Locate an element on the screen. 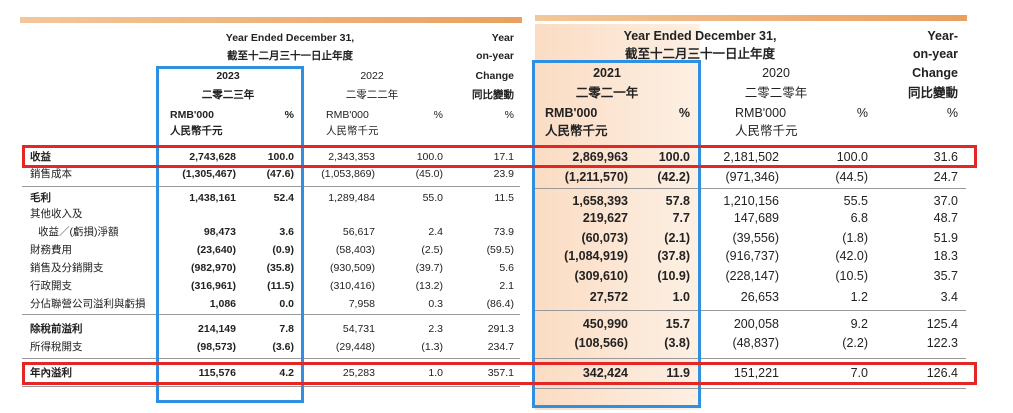 This screenshot has height=413, width=1013. cell: (2.2) is located at coordinates (855, 342).